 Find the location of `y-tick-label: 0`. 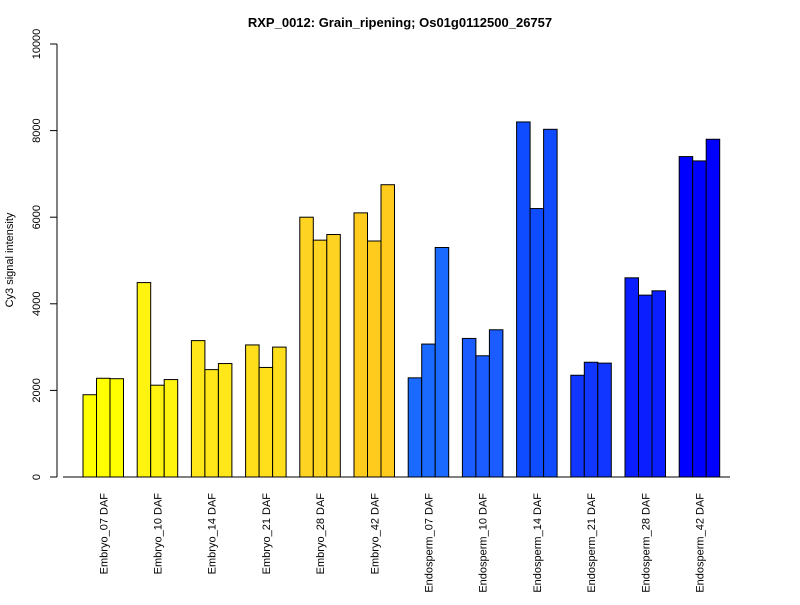

y-tick-label: 0 is located at coordinates (37, 477).